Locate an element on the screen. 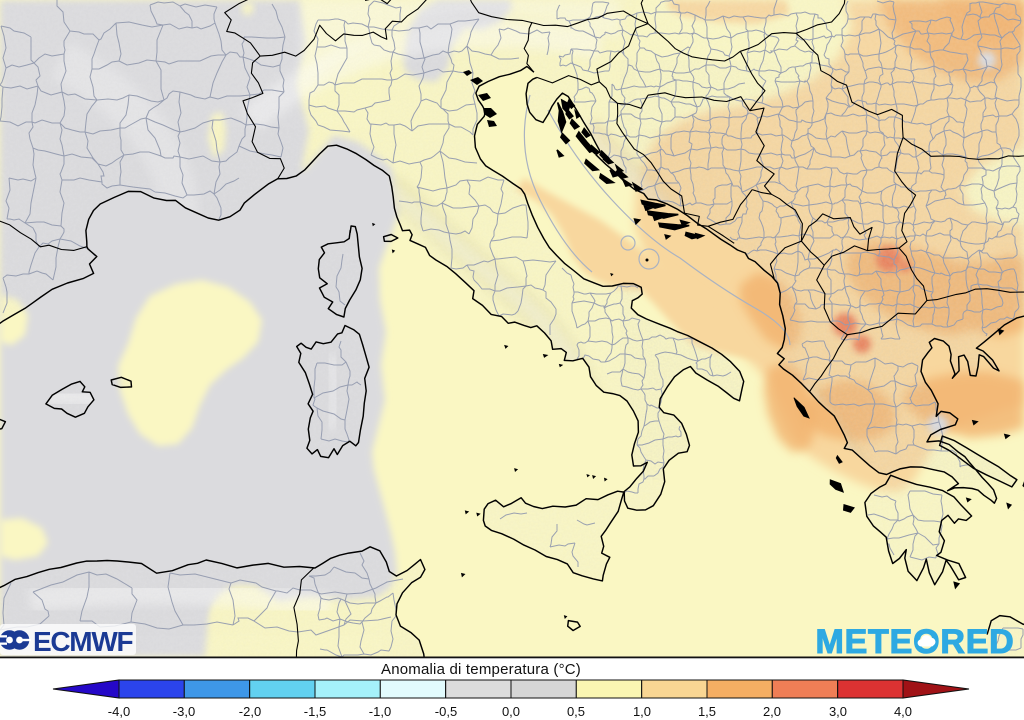  svg-text: -4,0 is located at coordinates (119, 711).